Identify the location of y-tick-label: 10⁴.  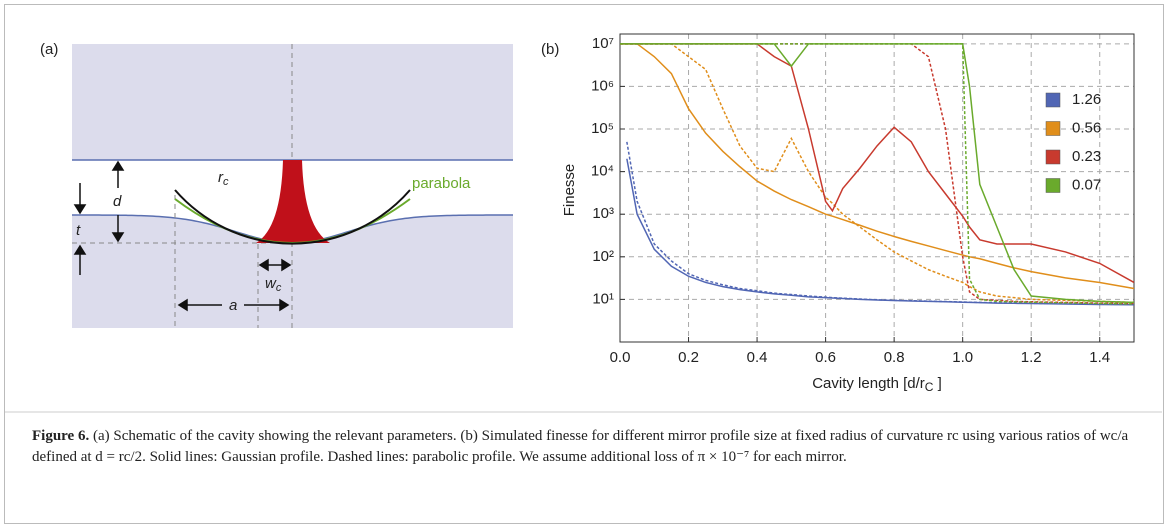
(602, 171).